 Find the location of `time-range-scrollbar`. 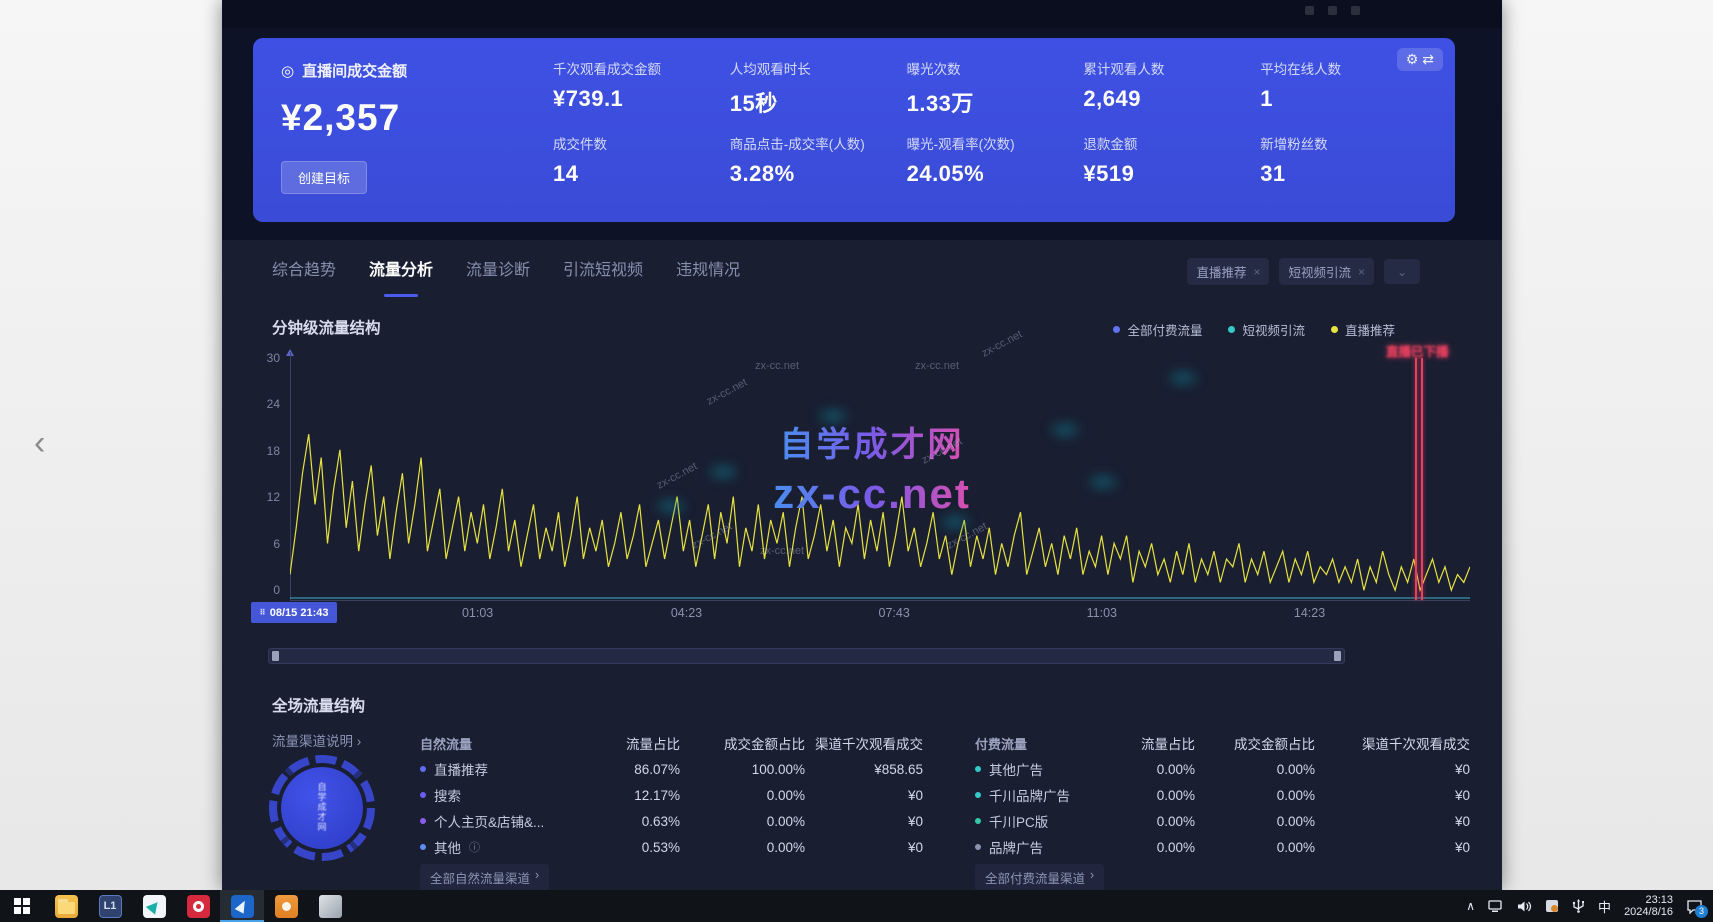

time-range-scrollbar is located at coordinates (806, 656).